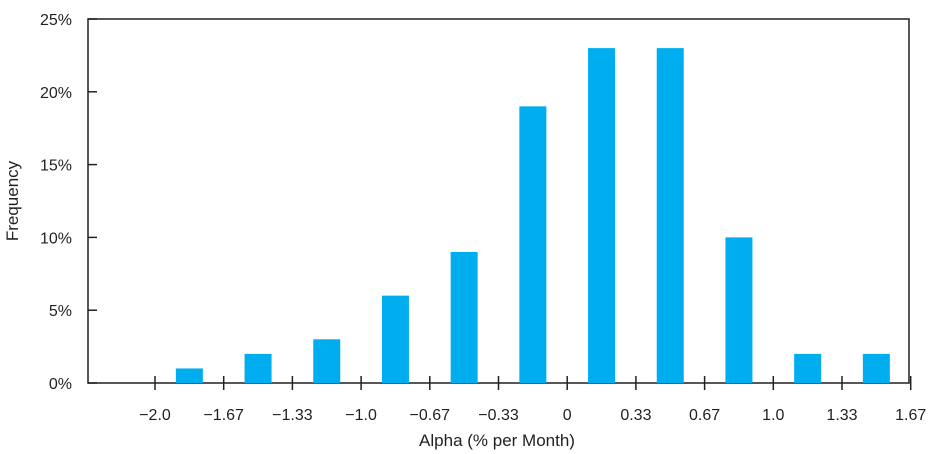 This screenshot has width=931, height=454. What do you see at coordinates (292, 415) in the screenshot?
I see `x-tick-label: −1.33` at bounding box center [292, 415].